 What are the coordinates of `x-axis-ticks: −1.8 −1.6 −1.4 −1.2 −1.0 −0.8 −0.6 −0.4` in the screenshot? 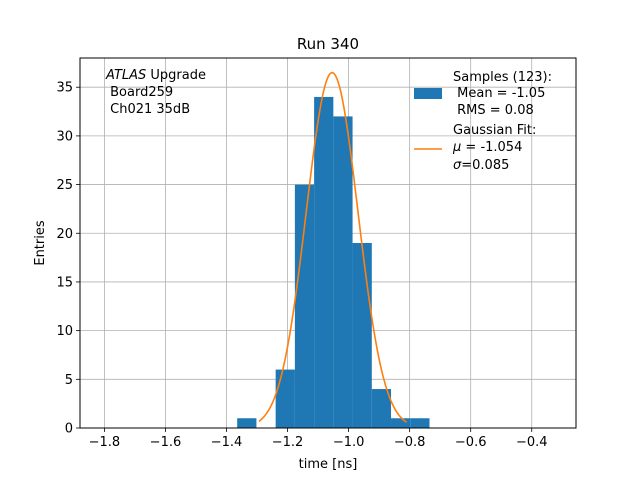 It's located at (318, 439).